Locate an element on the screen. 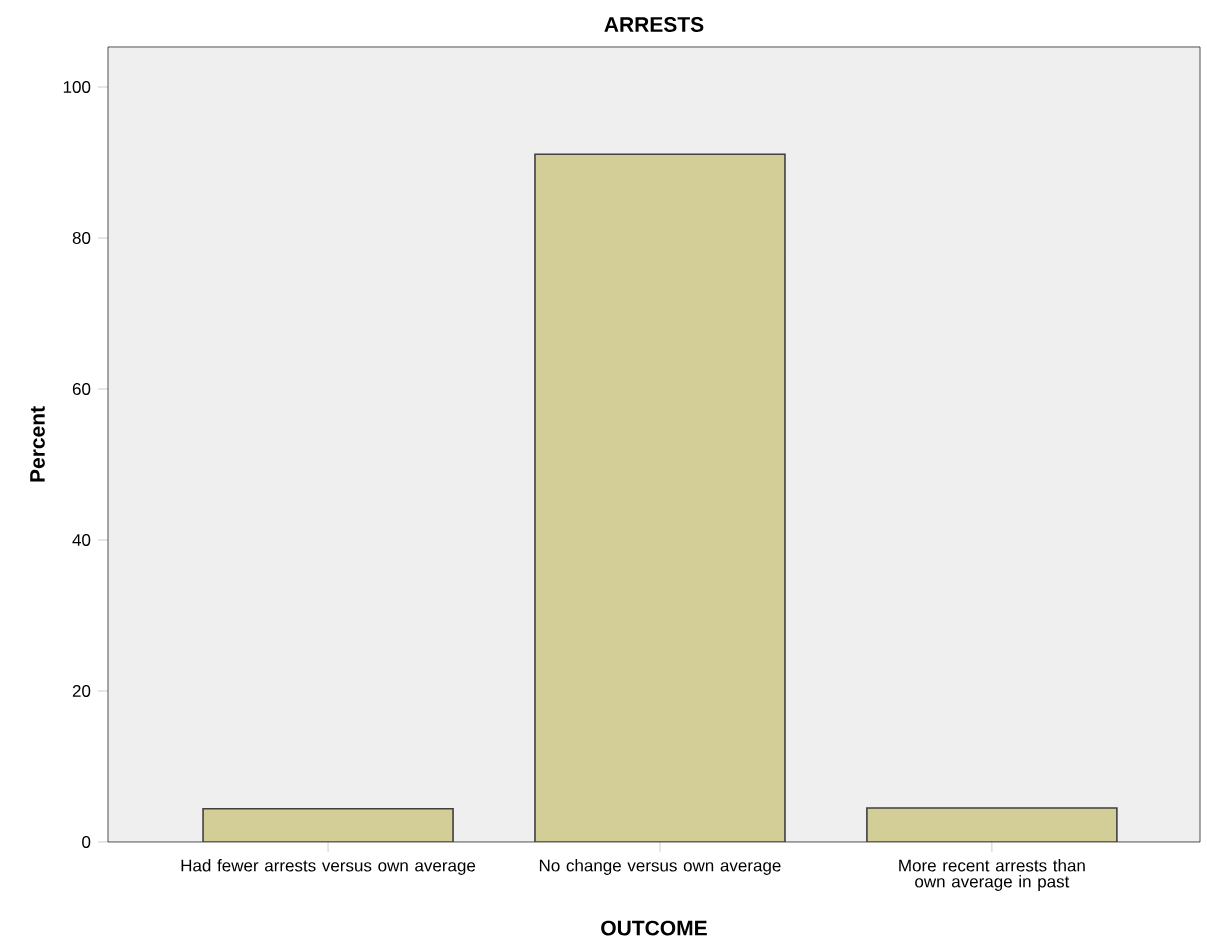 The height and width of the screenshot is (951, 1207). x-tick-label: No change versus own average is located at coordinates (660, 867).